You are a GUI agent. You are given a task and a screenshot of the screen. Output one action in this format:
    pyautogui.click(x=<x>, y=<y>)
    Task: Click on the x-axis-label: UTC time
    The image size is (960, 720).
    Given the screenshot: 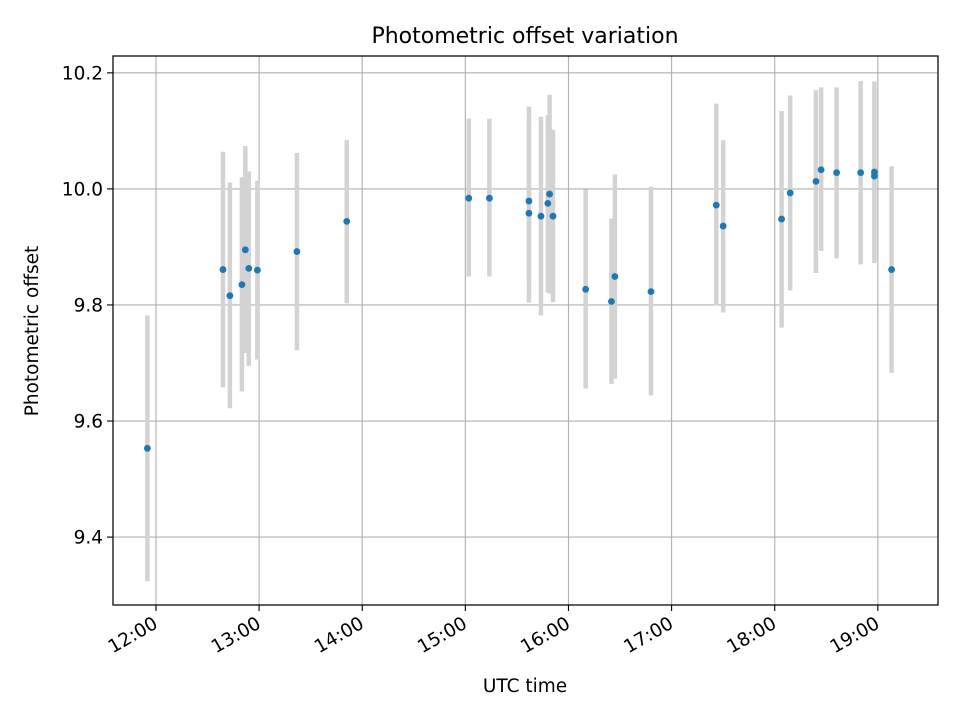 What is the action you would take?
    pyautogui.click(x=525, y=686)
    